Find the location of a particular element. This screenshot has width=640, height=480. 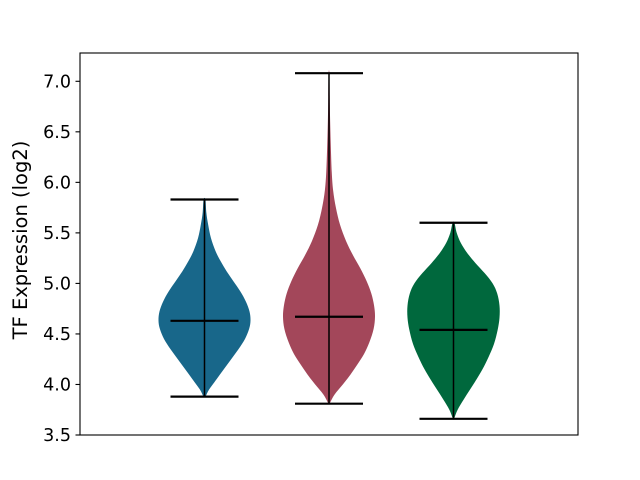

y-tick-label: 6.5 is located at coordinates (57, 133).